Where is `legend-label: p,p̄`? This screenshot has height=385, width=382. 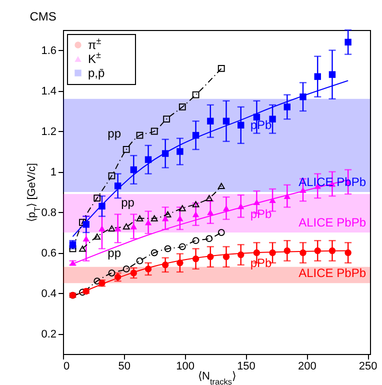 legend-label: p,p̄ is located at coordinates (97, 73).